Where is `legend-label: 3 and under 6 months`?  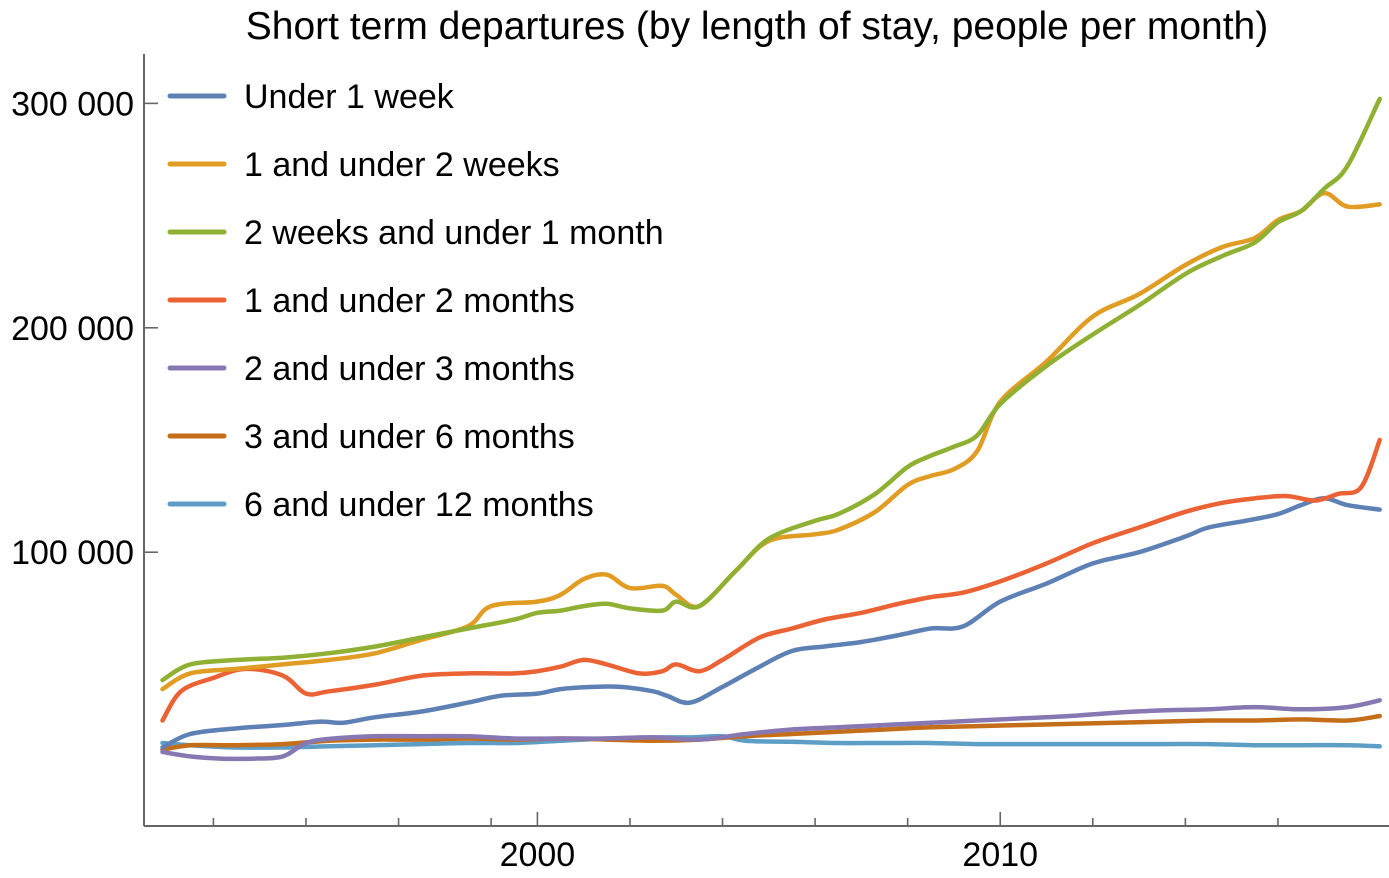
legend-label: 3 and under 6 months is located at coordinates (409, 437).